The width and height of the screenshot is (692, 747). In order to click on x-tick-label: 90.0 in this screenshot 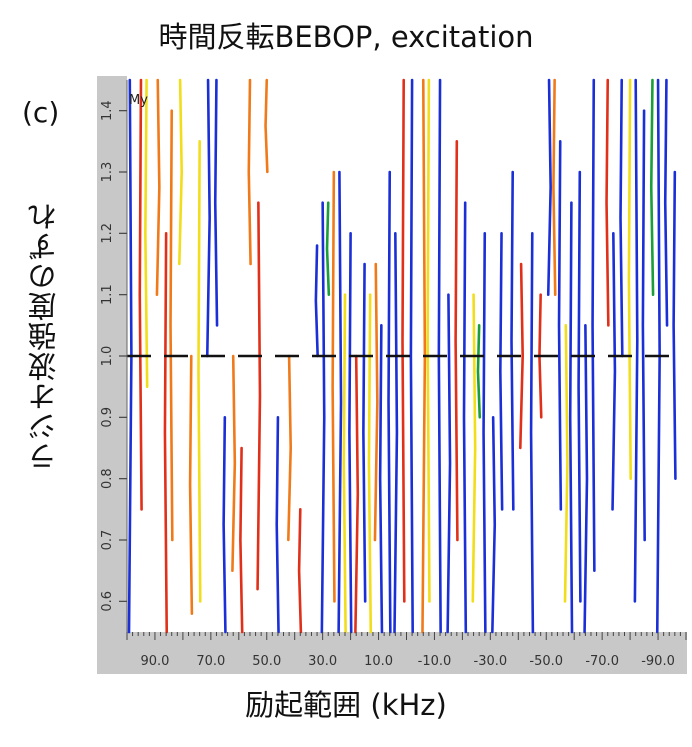, I will do `click(154, 661)`.